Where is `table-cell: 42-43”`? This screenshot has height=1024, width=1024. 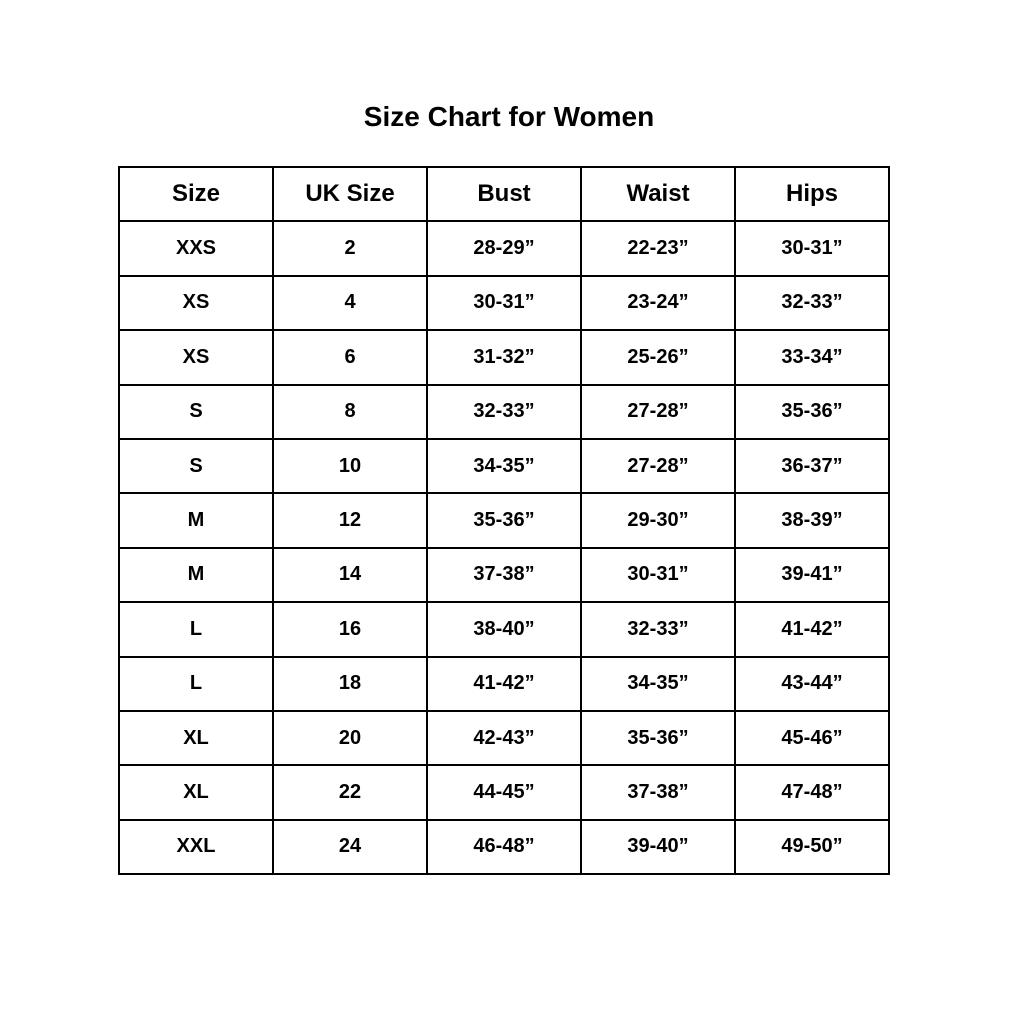
table-cell: 42-43” is located at coordinates (504, 738).